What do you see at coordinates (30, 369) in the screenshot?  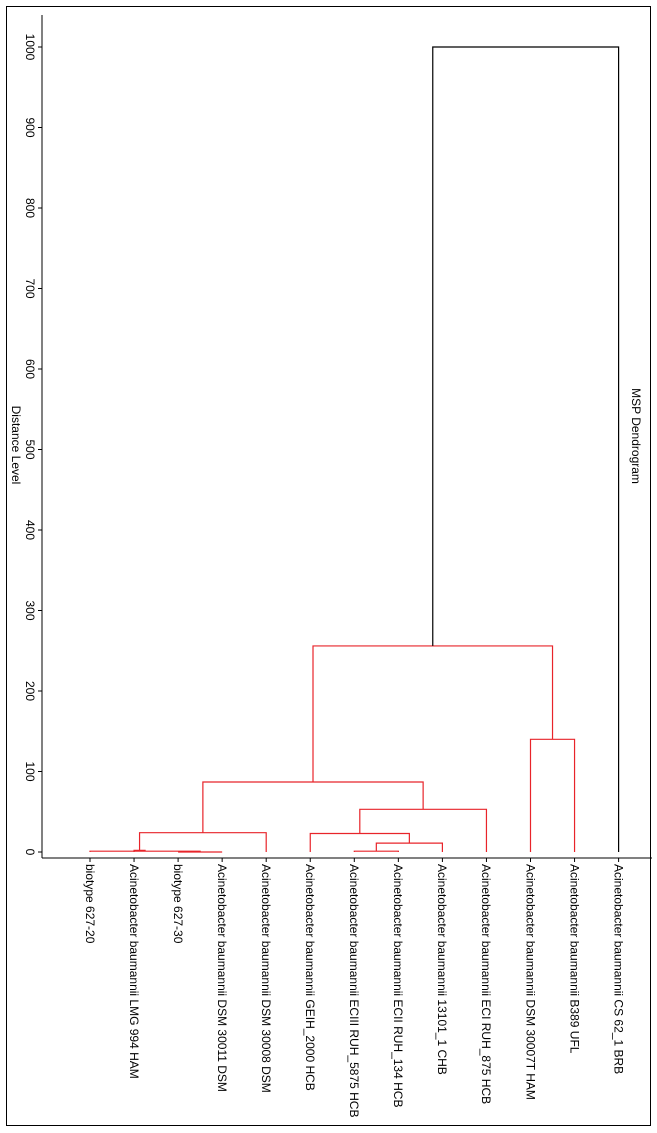 I see `y-tick-label: 600` at bounding box center [30, 369].